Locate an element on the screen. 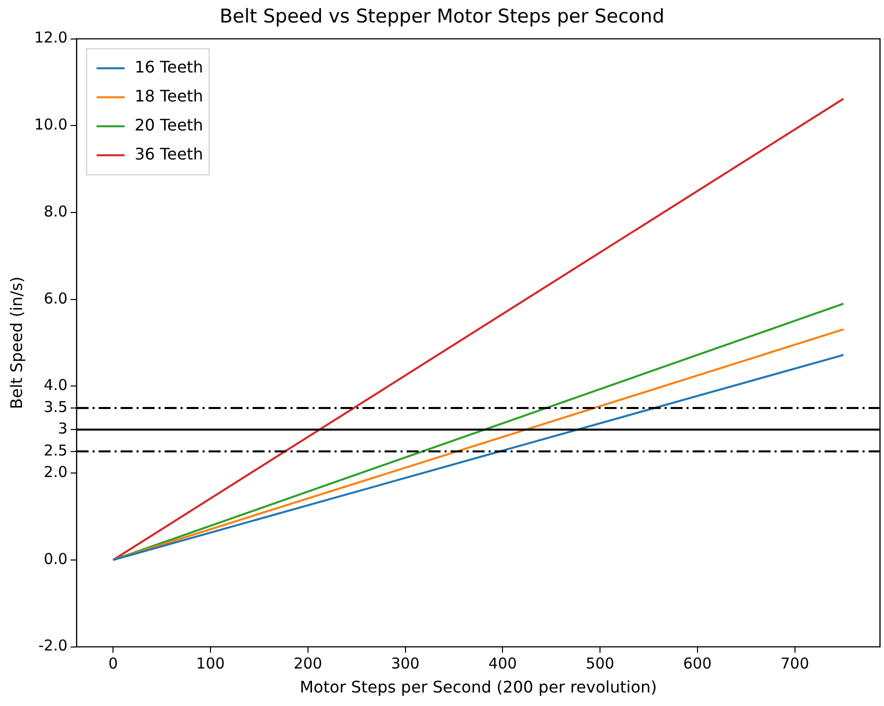 This screenshot has height=706, width=884. y-tick-label: 10.0 is located at coordinates (51, 125).